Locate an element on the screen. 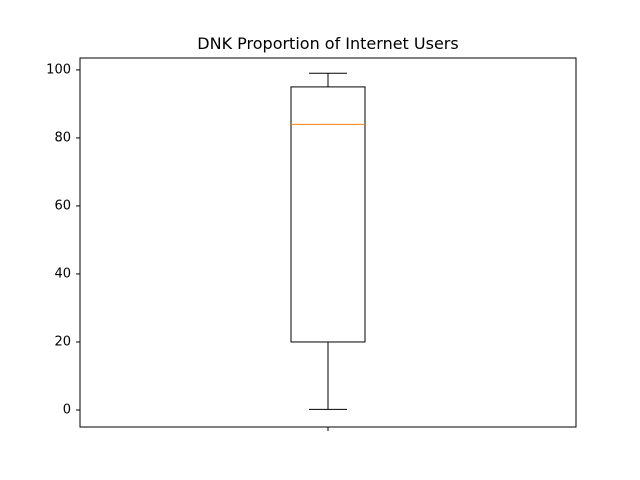  box-iqr is located at coordinates (328, 214).